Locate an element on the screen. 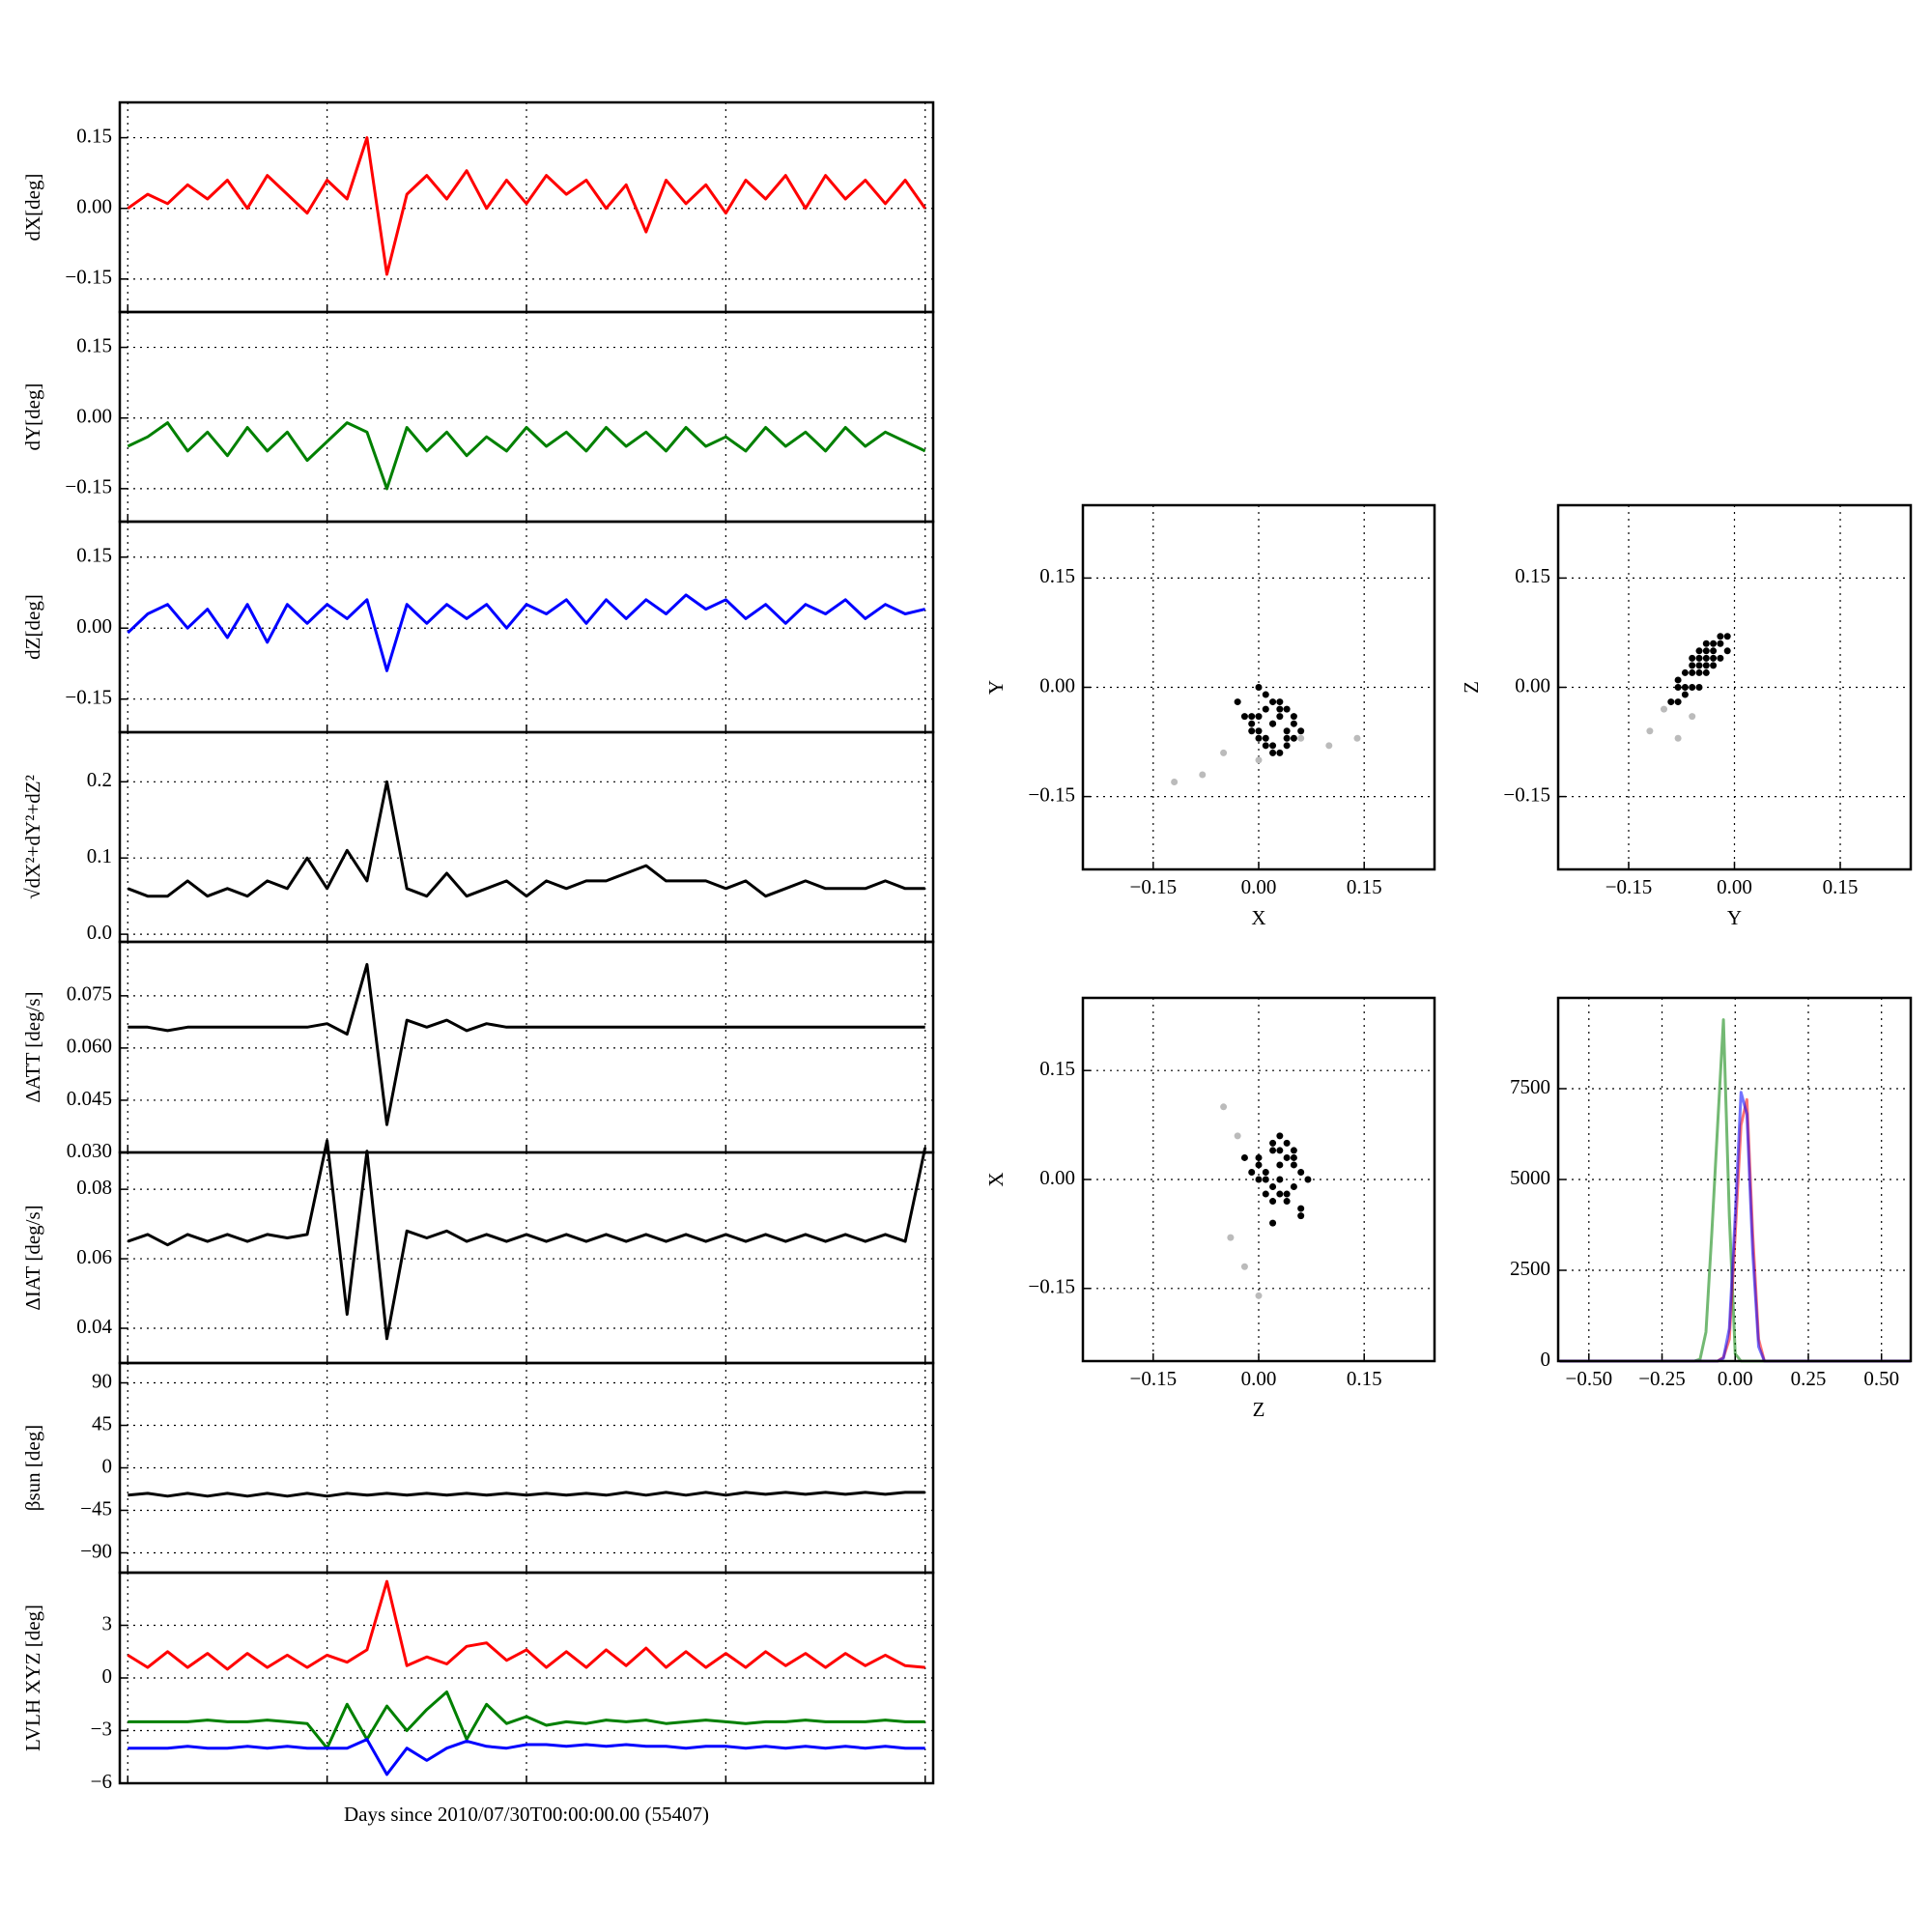 The image size is (1932, 1932). y-tick-label: 0.1 is located at coordinates (99, 855).